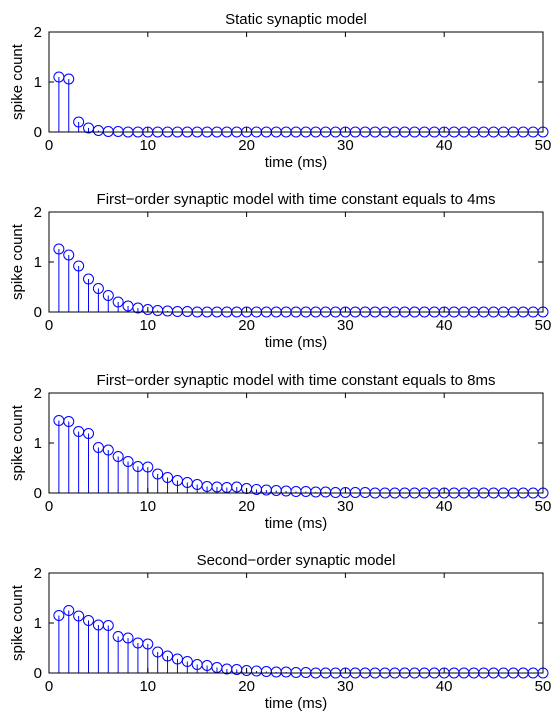  What do you see at coordinates (296, 560) in the screenshot?
I see `chart-title: Second−order synaptic model` at bounding box center [296, 560].